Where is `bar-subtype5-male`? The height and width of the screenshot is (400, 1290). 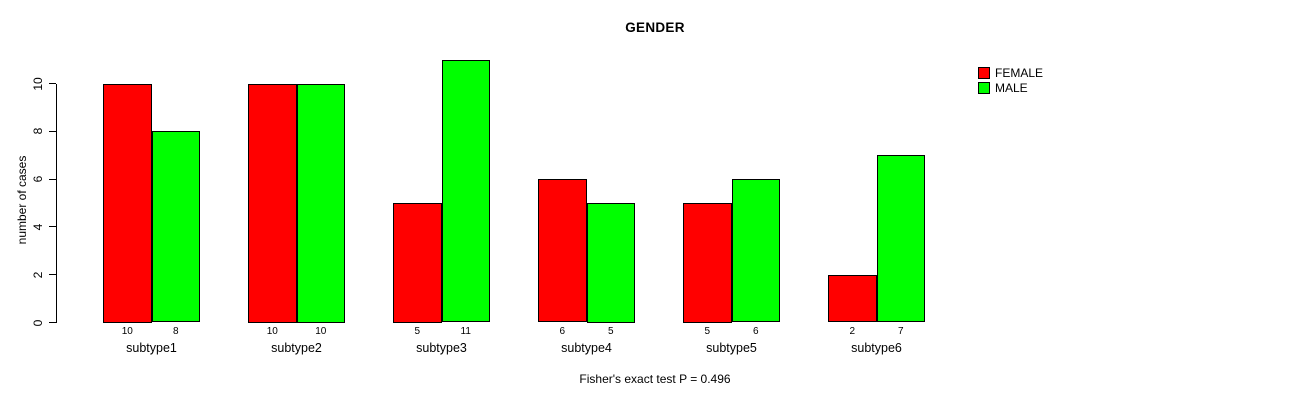 bar-subtype5-male is located at coordinates (755, 251).